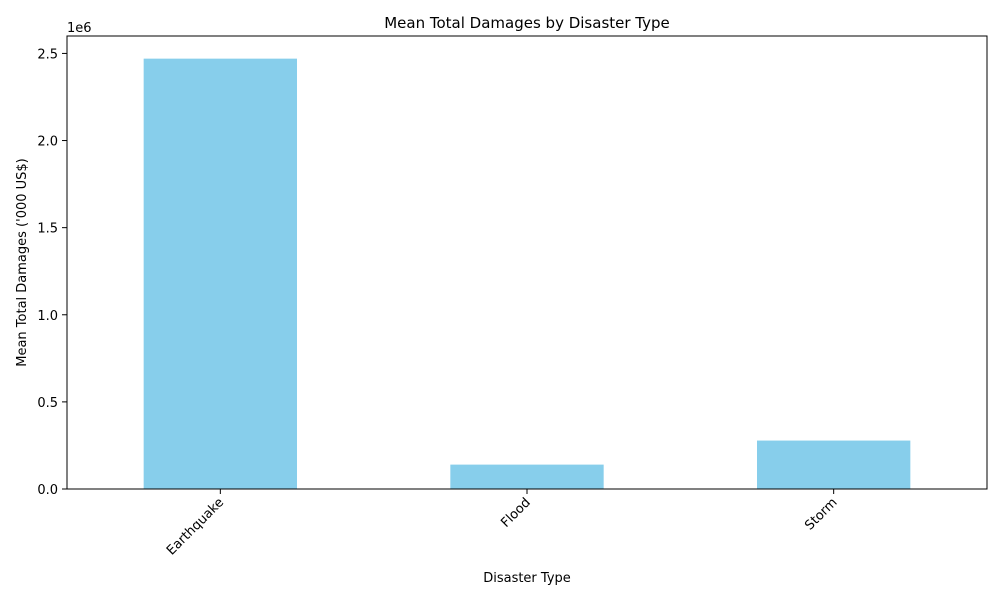 This screenshot has width=1000, height=600. Describe the element at coordinates (47, 229) in the screenshot. I see `y-tick-label: 1.5` at that location.